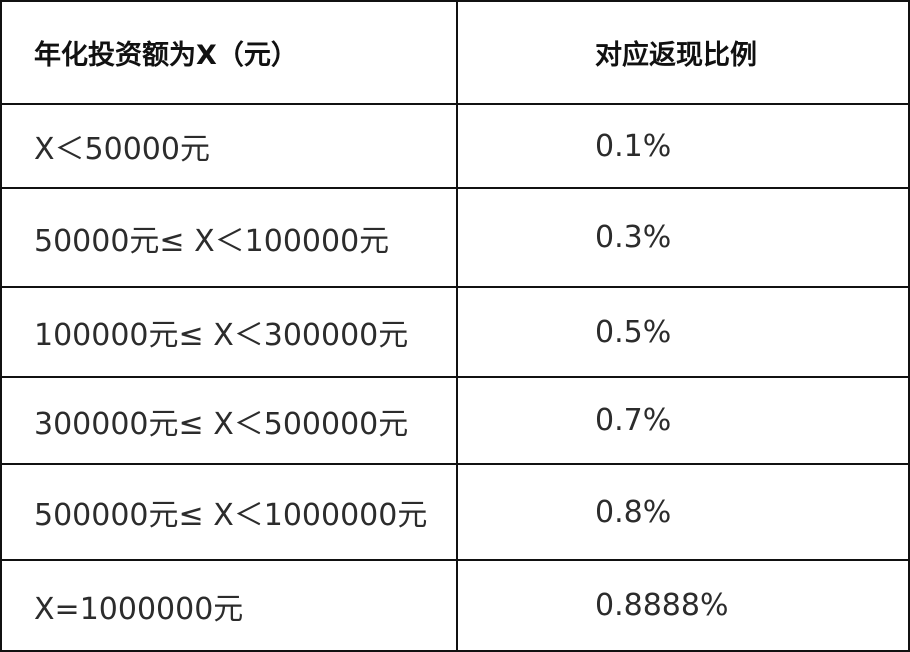 The height and width of the screenshot is (652, 910). I want to click on table-row: X=1000000元 0.8888%, so click(455, 604).